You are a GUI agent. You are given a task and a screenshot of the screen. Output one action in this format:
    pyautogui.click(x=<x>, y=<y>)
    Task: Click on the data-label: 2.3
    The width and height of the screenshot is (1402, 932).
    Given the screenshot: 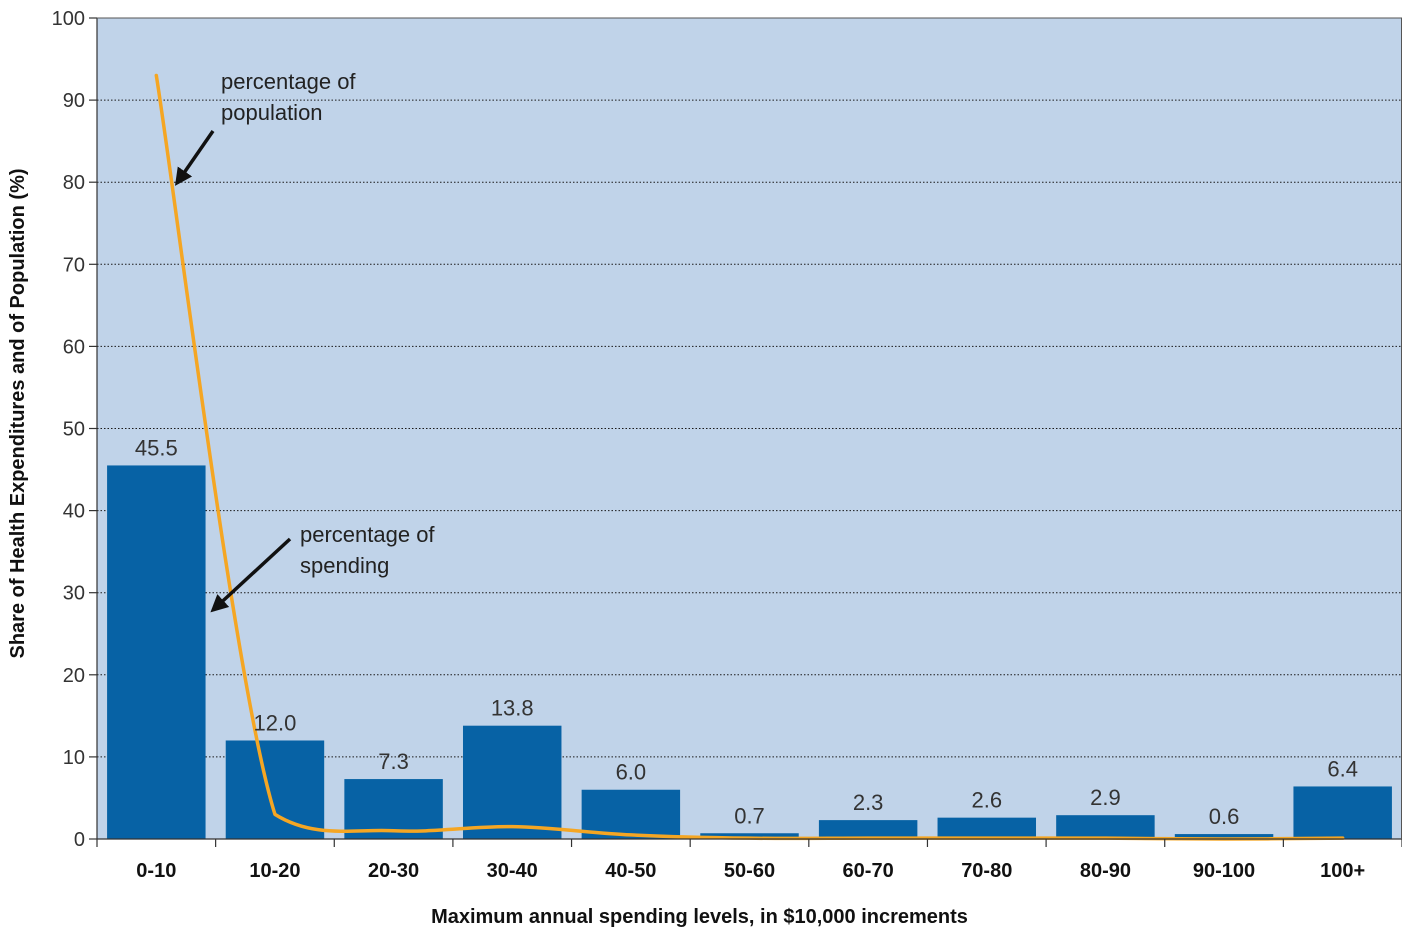 What is the action you would take?
    pyautogui.click(x=868, y=802)
    